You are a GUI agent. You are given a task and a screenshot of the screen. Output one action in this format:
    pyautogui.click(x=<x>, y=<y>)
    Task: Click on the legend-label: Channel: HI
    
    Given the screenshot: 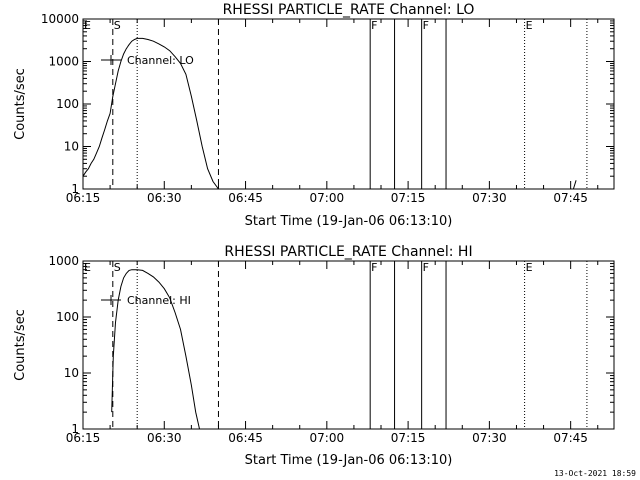 What is the action you would take?
    pyautogui.click(x=159, y=300)
    